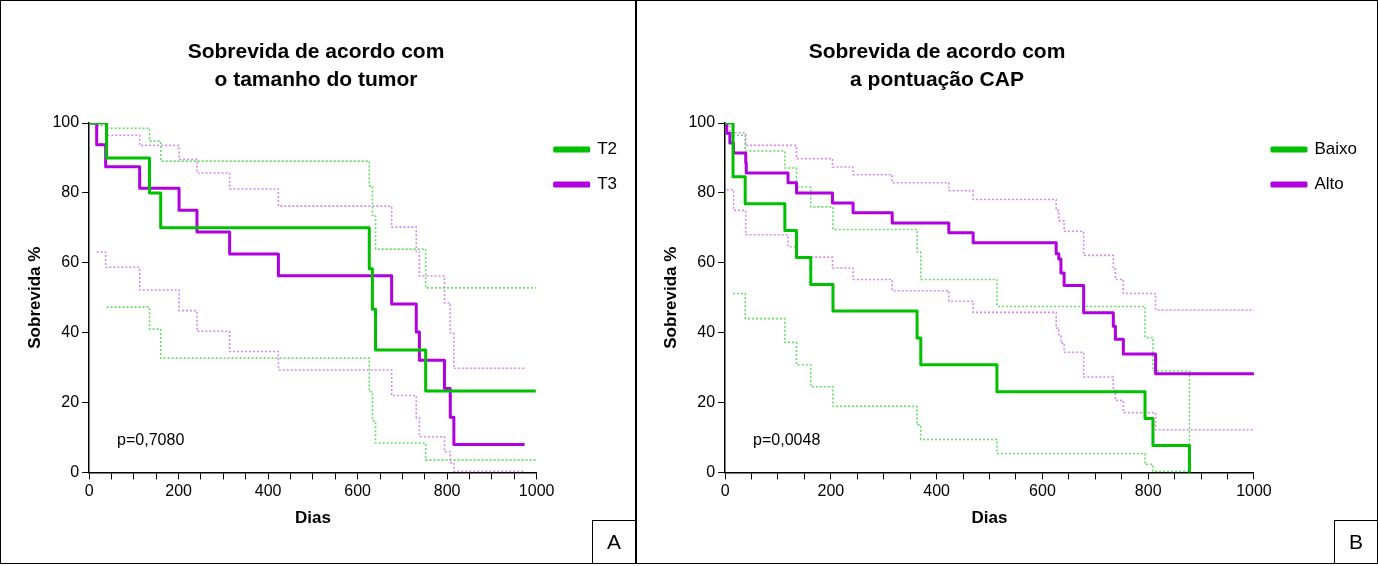 Image resolution: width=1378 pixels, height=566 pixels. I want to click on text: B, so click(1355, 541).